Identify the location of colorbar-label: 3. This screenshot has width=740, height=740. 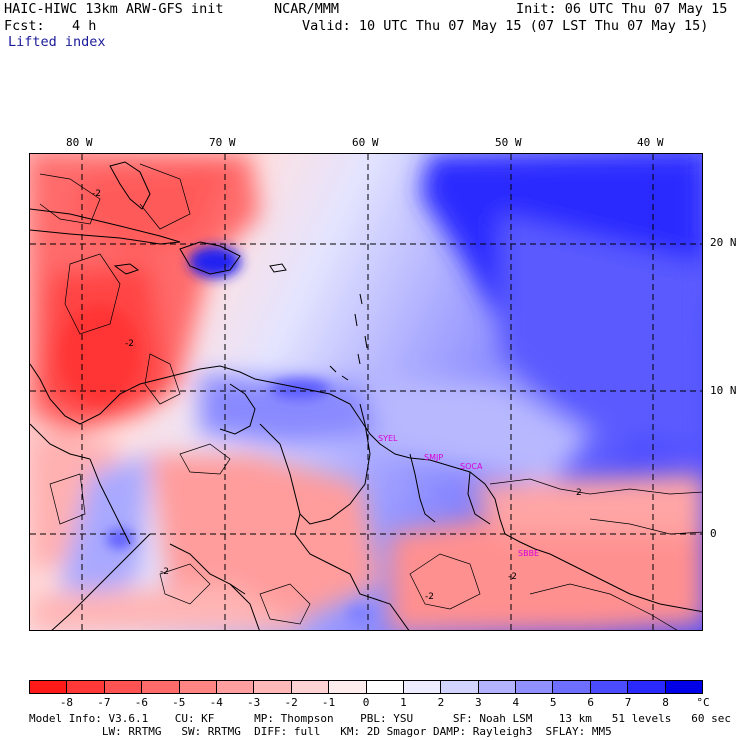
(478, 702).